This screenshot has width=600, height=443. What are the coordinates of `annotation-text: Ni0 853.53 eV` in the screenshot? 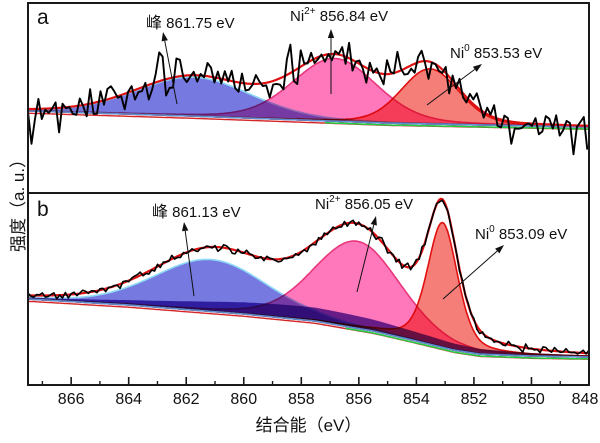 It's located at (496, 52).